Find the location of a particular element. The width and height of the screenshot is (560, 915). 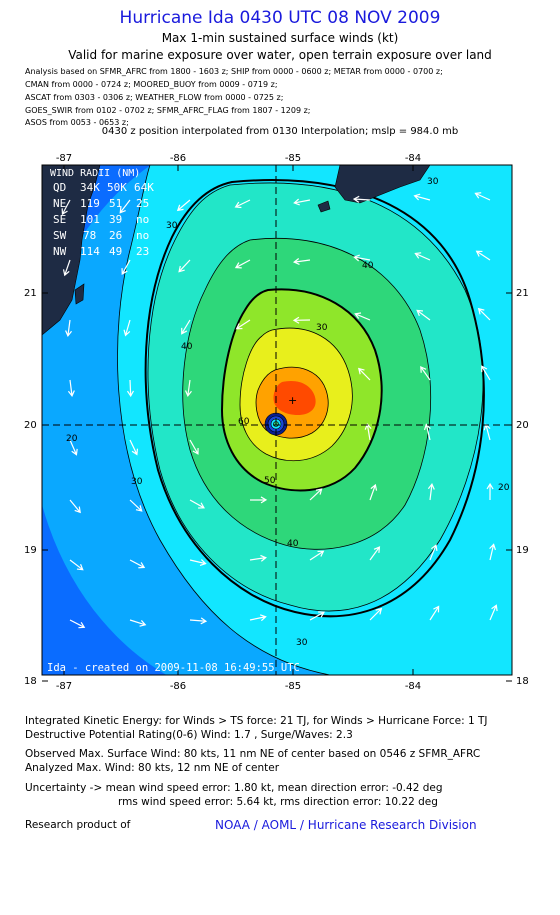

wind-radii-cell: 78 is located at coordinates (89, 235).